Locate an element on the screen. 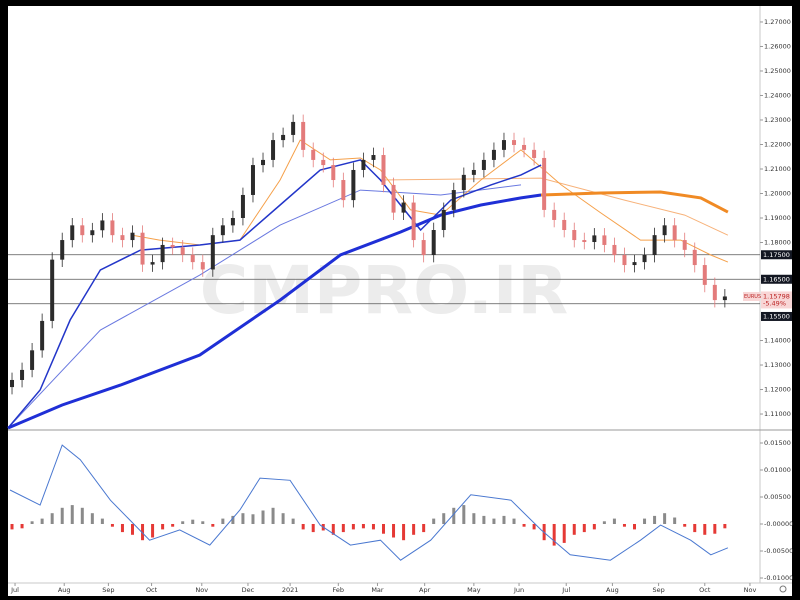 The width and height of the screenshot is (800, 600). y-tick-label: 1.20000 is located at coordinates (777, 193).